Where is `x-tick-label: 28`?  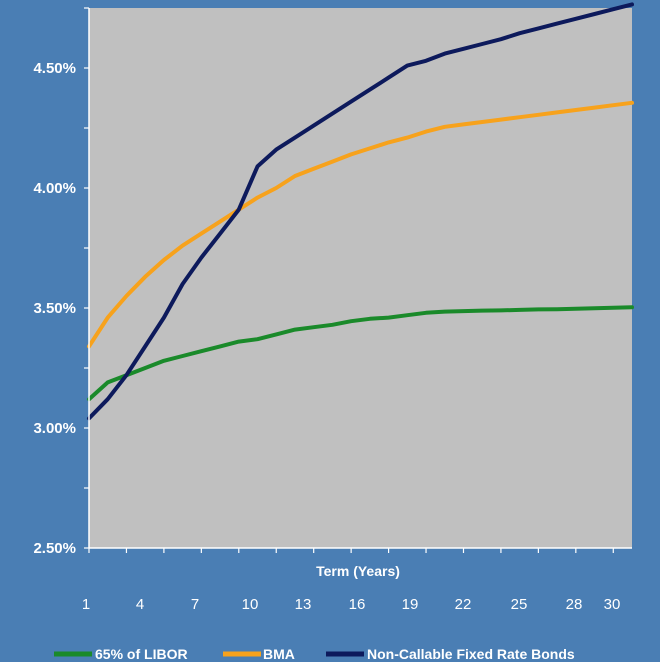
x-tick-label: 28 is located at coordinates (574, 604).